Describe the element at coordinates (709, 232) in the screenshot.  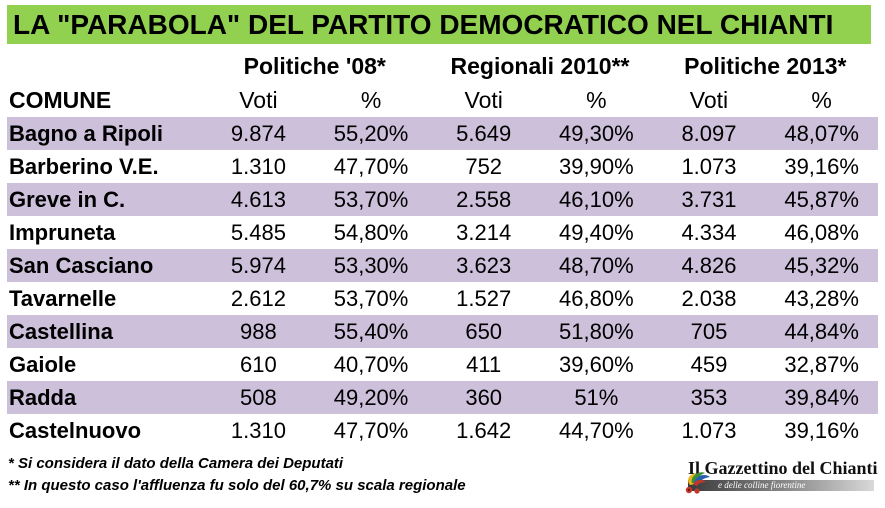
I see `cell-voti: 4.334` at that location.